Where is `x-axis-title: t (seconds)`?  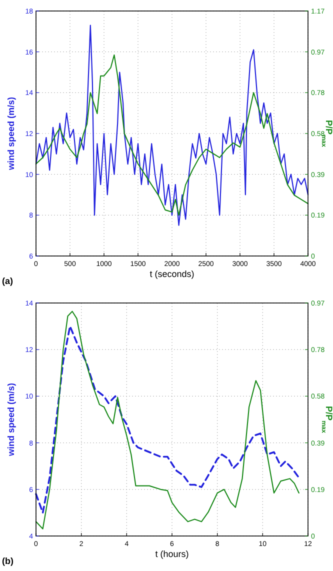
x-axis-title: t (seconds) is located at coordinates (172, 274).